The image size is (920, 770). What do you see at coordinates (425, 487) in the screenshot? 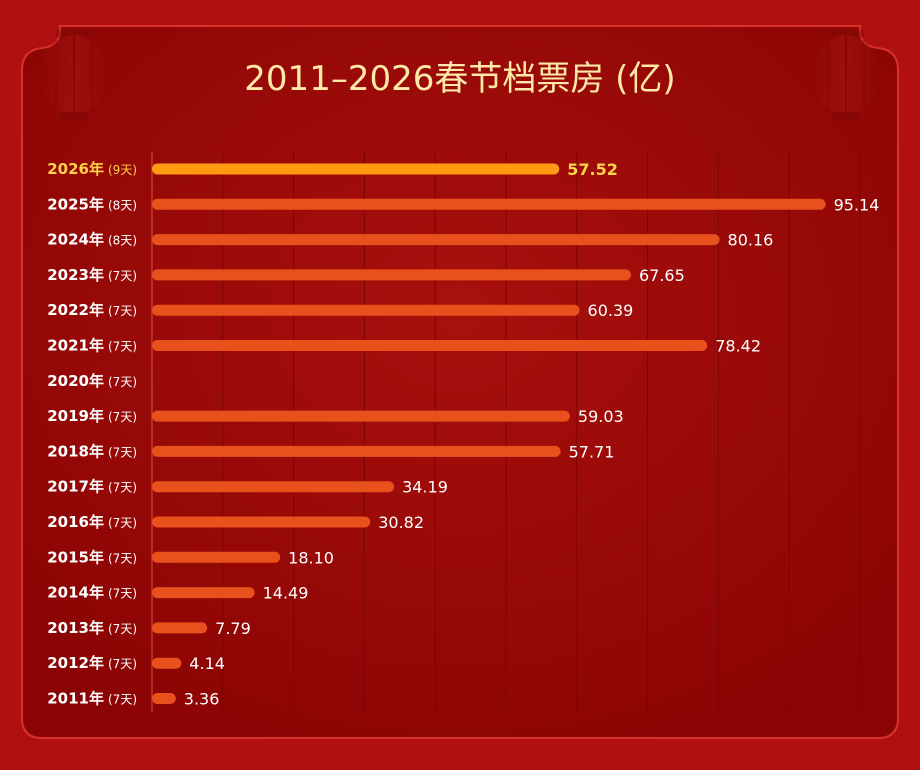
I see `value-label: 34.19` at bounding box center [425, 487].